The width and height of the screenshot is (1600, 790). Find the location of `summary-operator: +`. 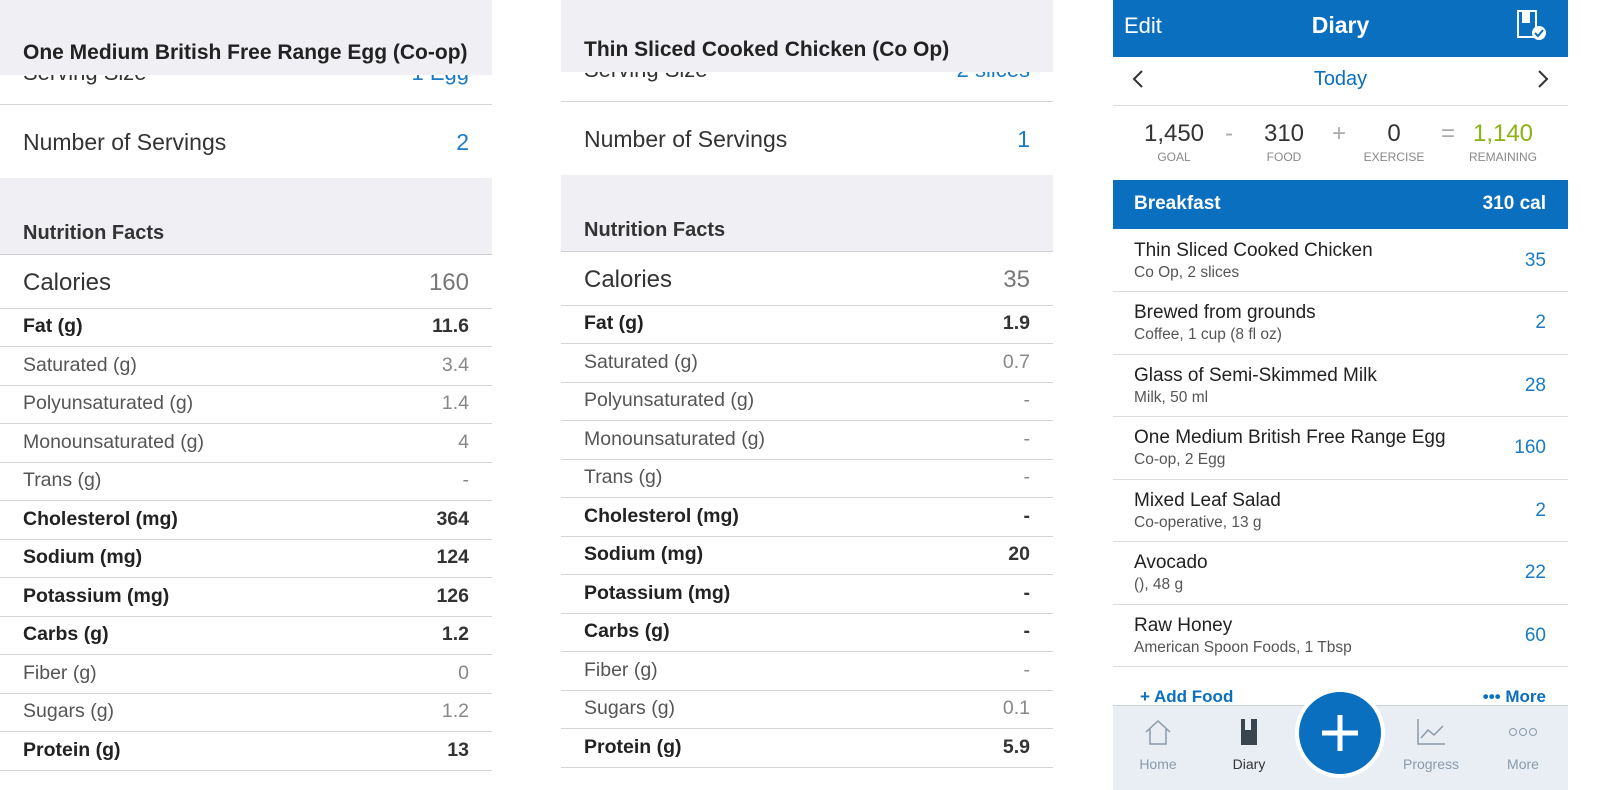

summary-operator: + is located at coordinates (1338, 133).